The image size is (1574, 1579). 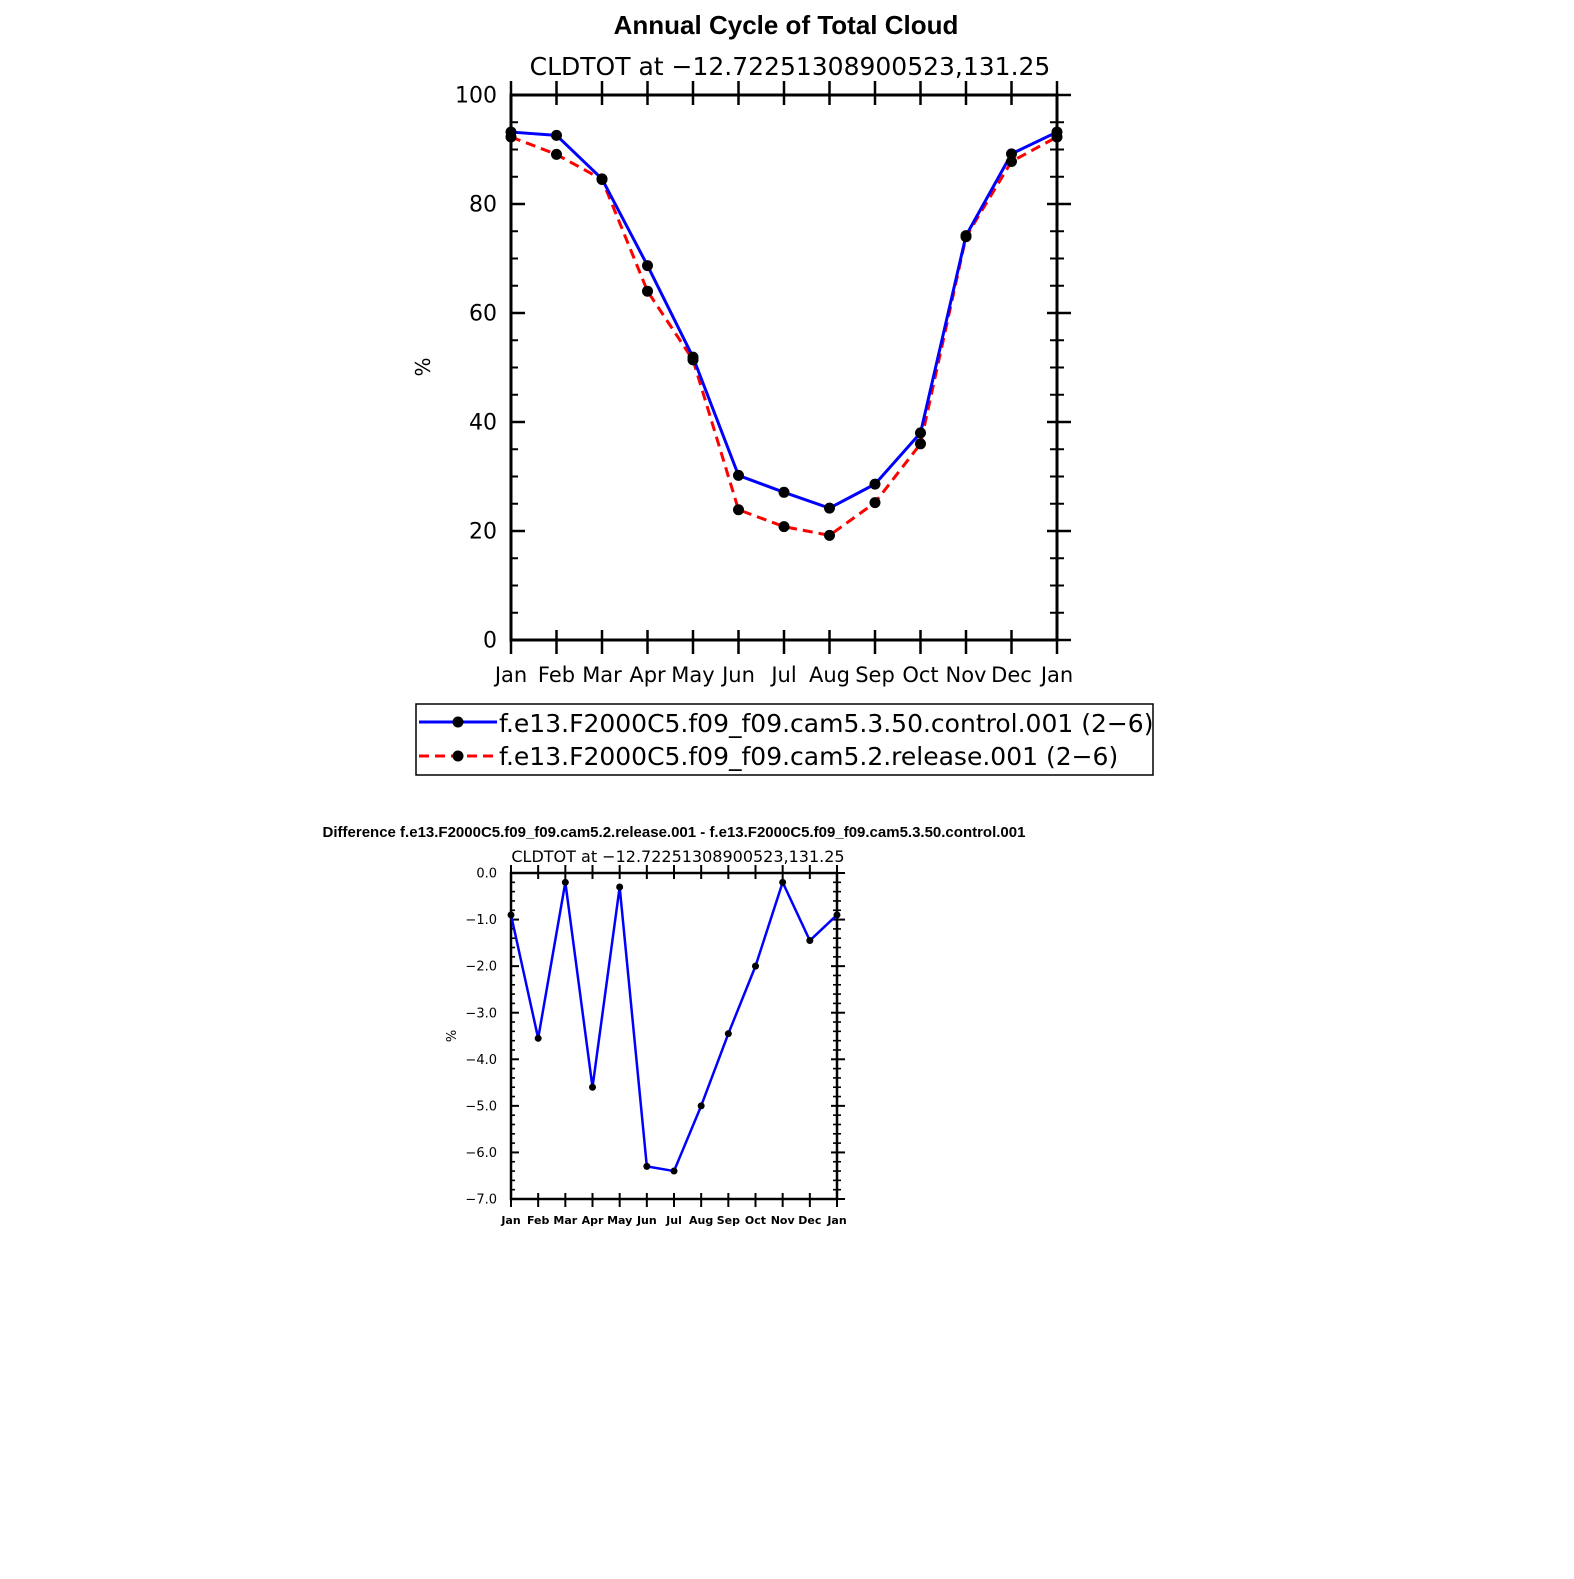 What do you see at coordinates (619, 1220) in the screenshot?
I see `chart2-xtick-label: May` at bounding box center [619, 1220].